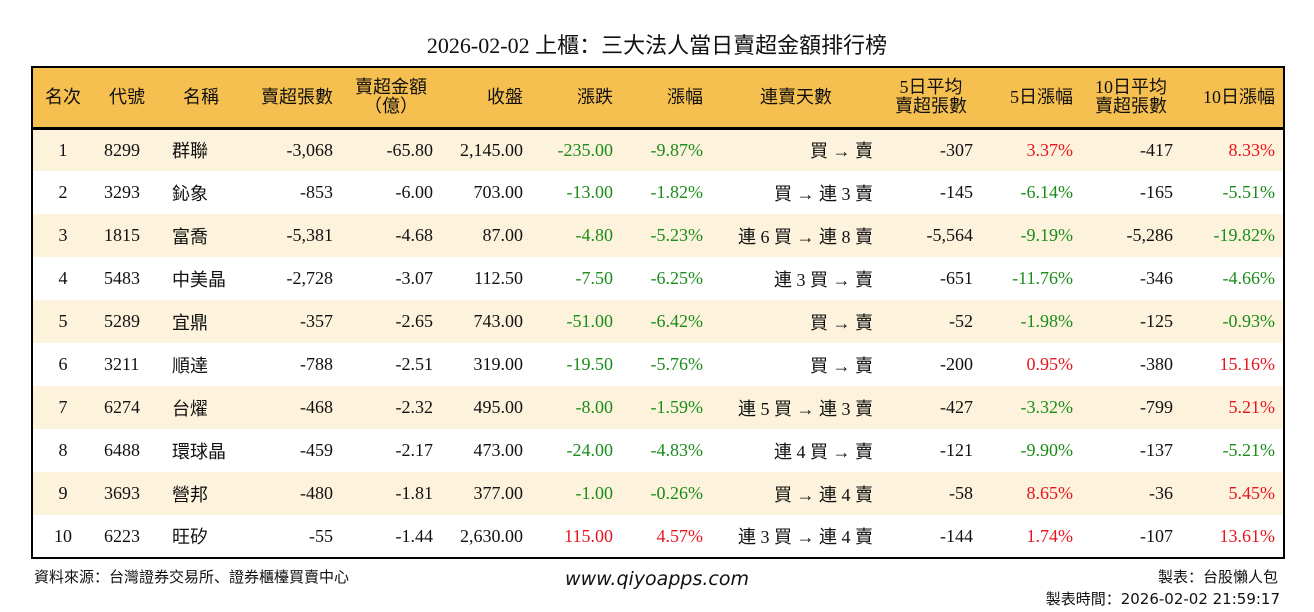 This screenshot has width=1314, height=612. I want to click on stock-code-cell: 6488, so click(122, 450).